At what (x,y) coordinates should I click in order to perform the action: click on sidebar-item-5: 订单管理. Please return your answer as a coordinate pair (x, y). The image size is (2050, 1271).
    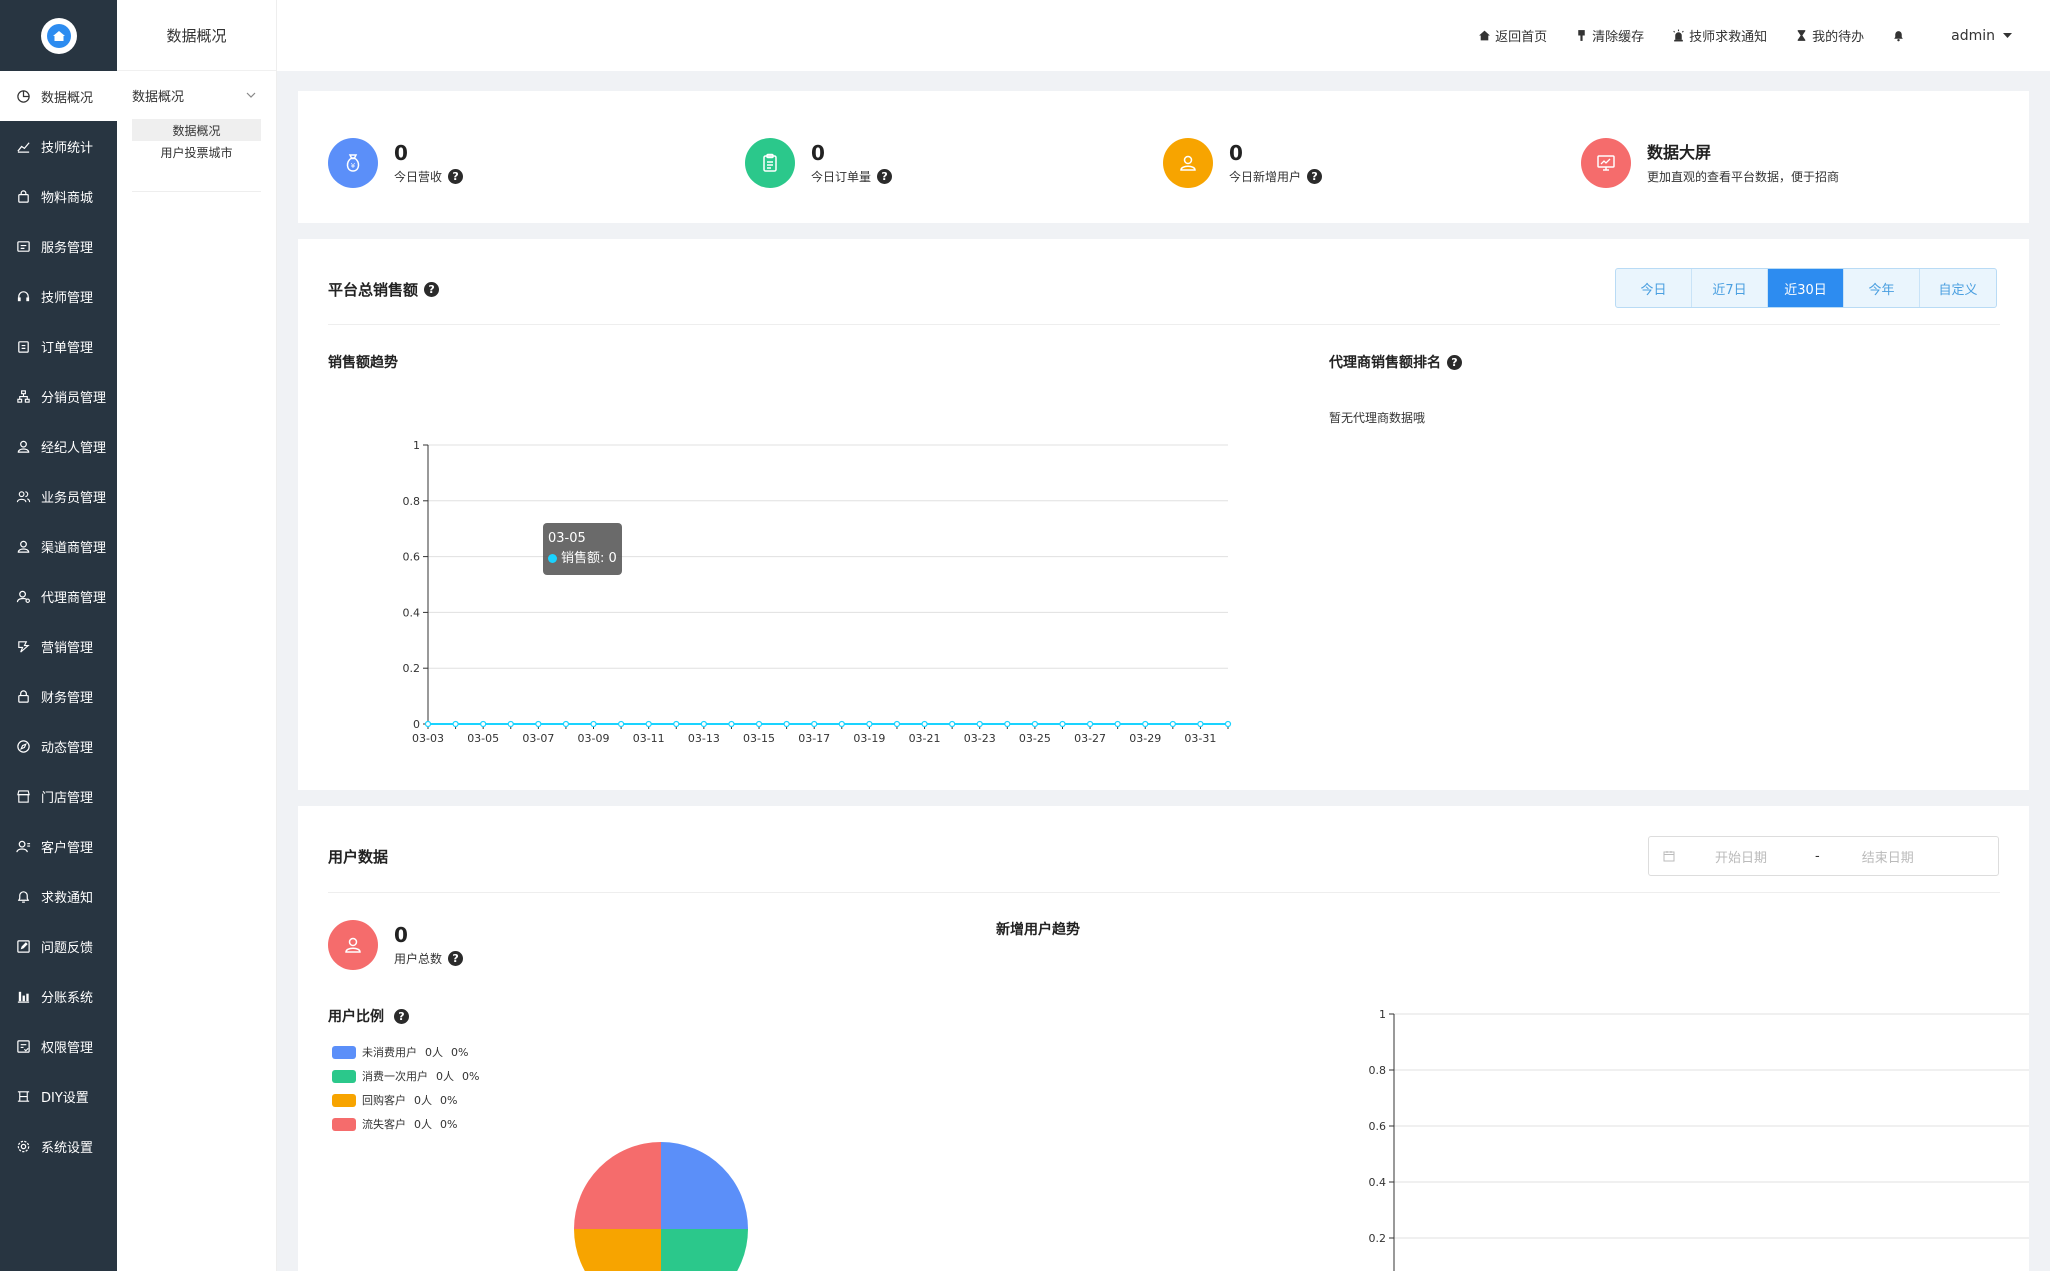
    Looking at the image, I should click on (58, 346).